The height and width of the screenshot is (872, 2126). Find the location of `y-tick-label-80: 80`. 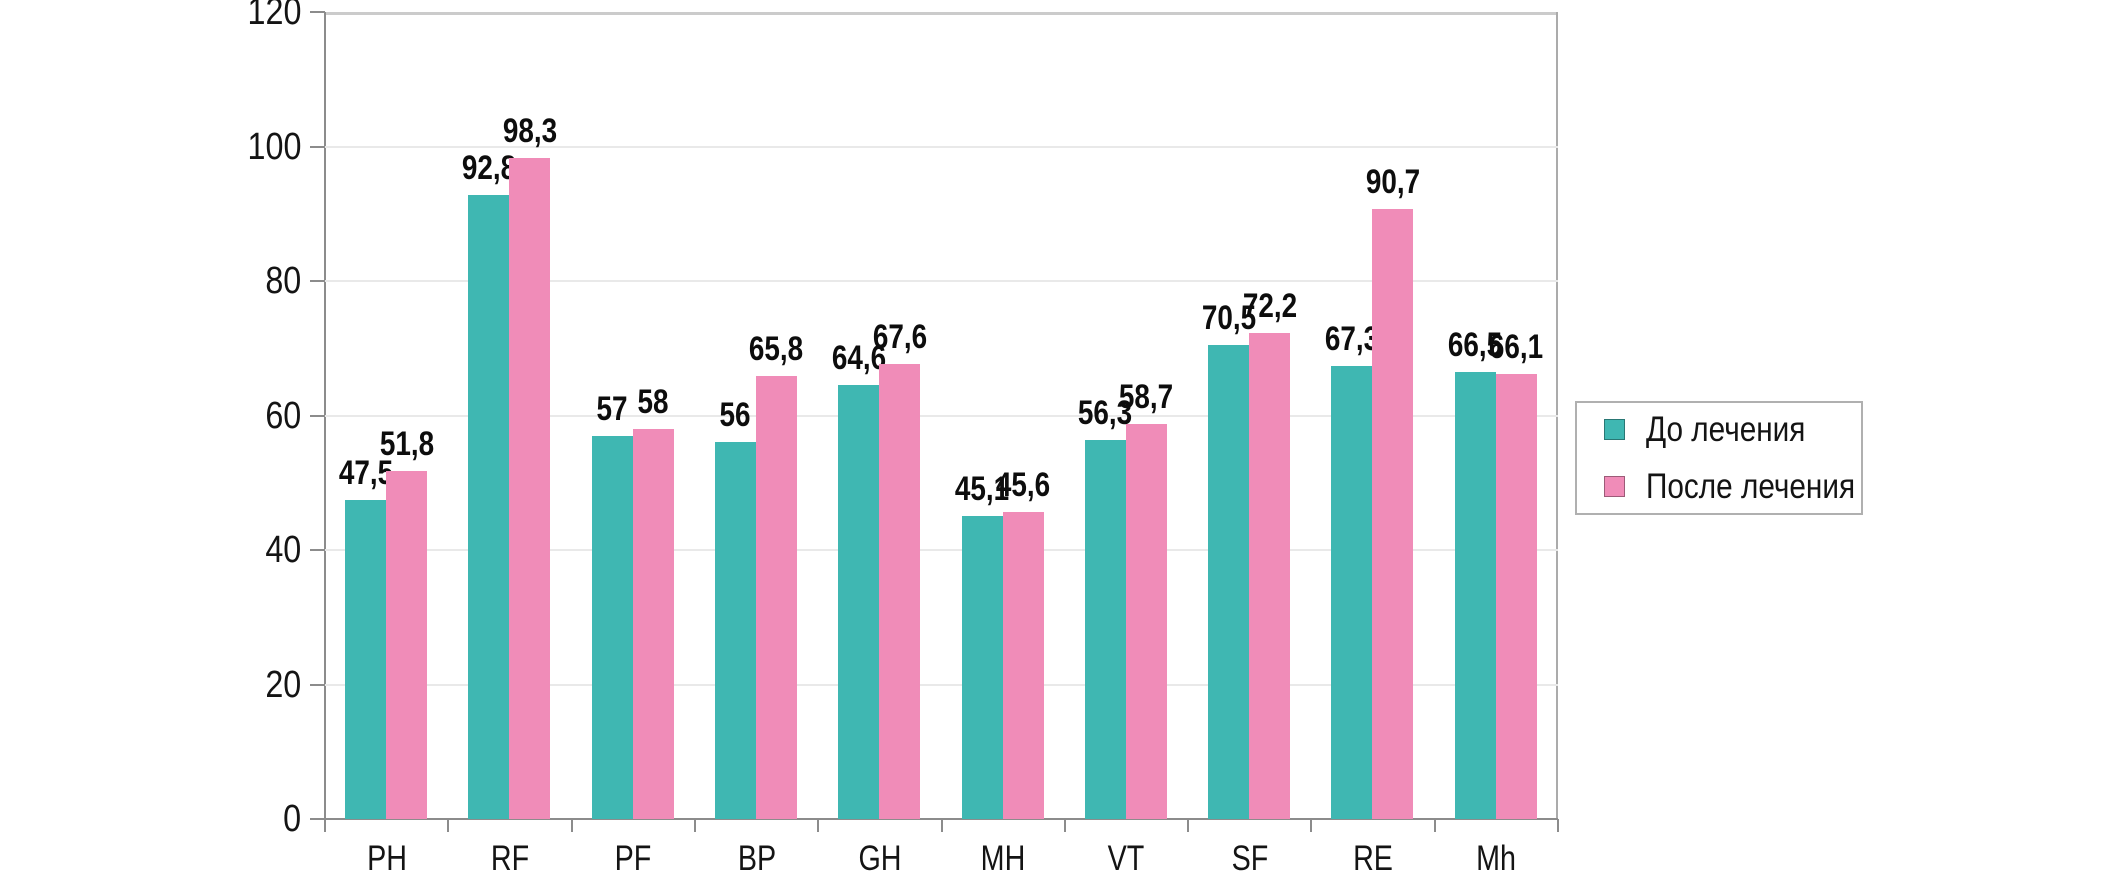

y-tick-label-80: 80 is located at coordinates (283, 281).